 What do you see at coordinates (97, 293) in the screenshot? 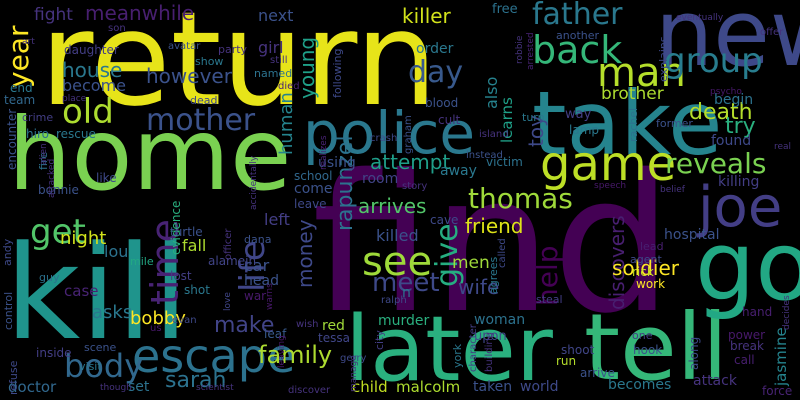
I see `word: kill` at bounding box center [97, 293].